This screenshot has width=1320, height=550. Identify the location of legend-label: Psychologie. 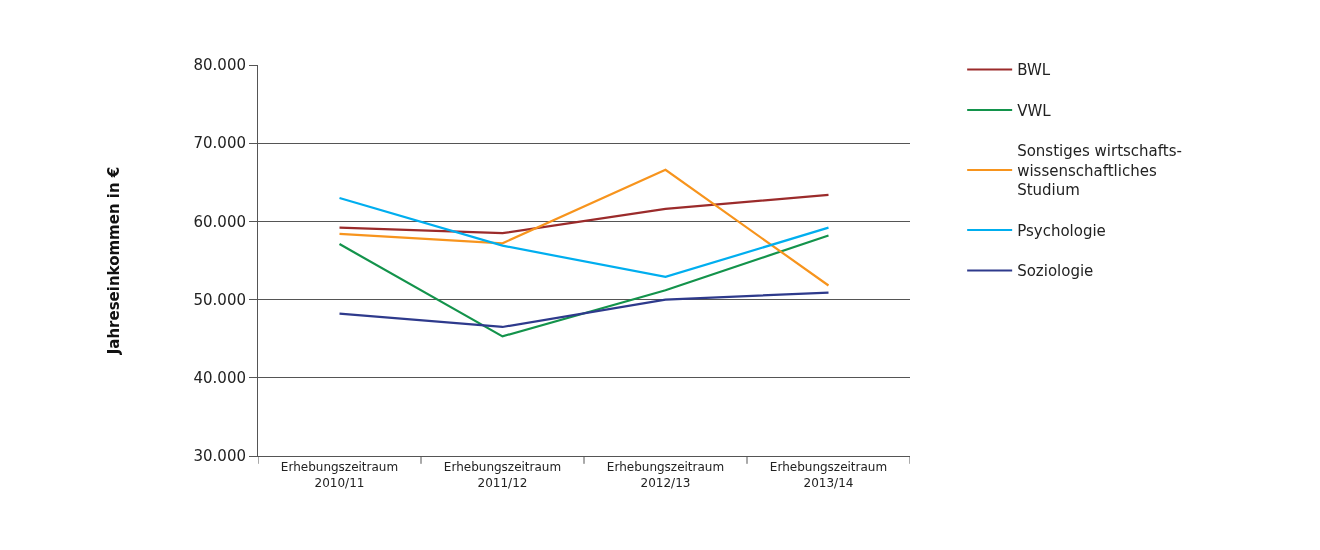
(1061, 230).